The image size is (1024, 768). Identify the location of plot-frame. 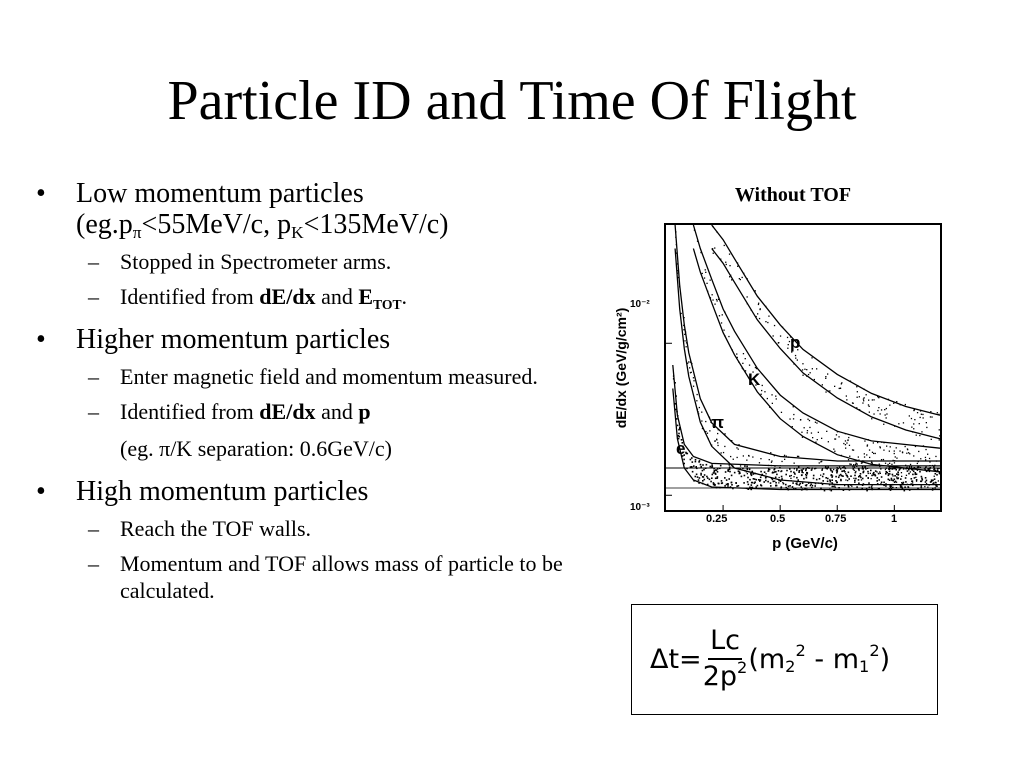
(803, 367).